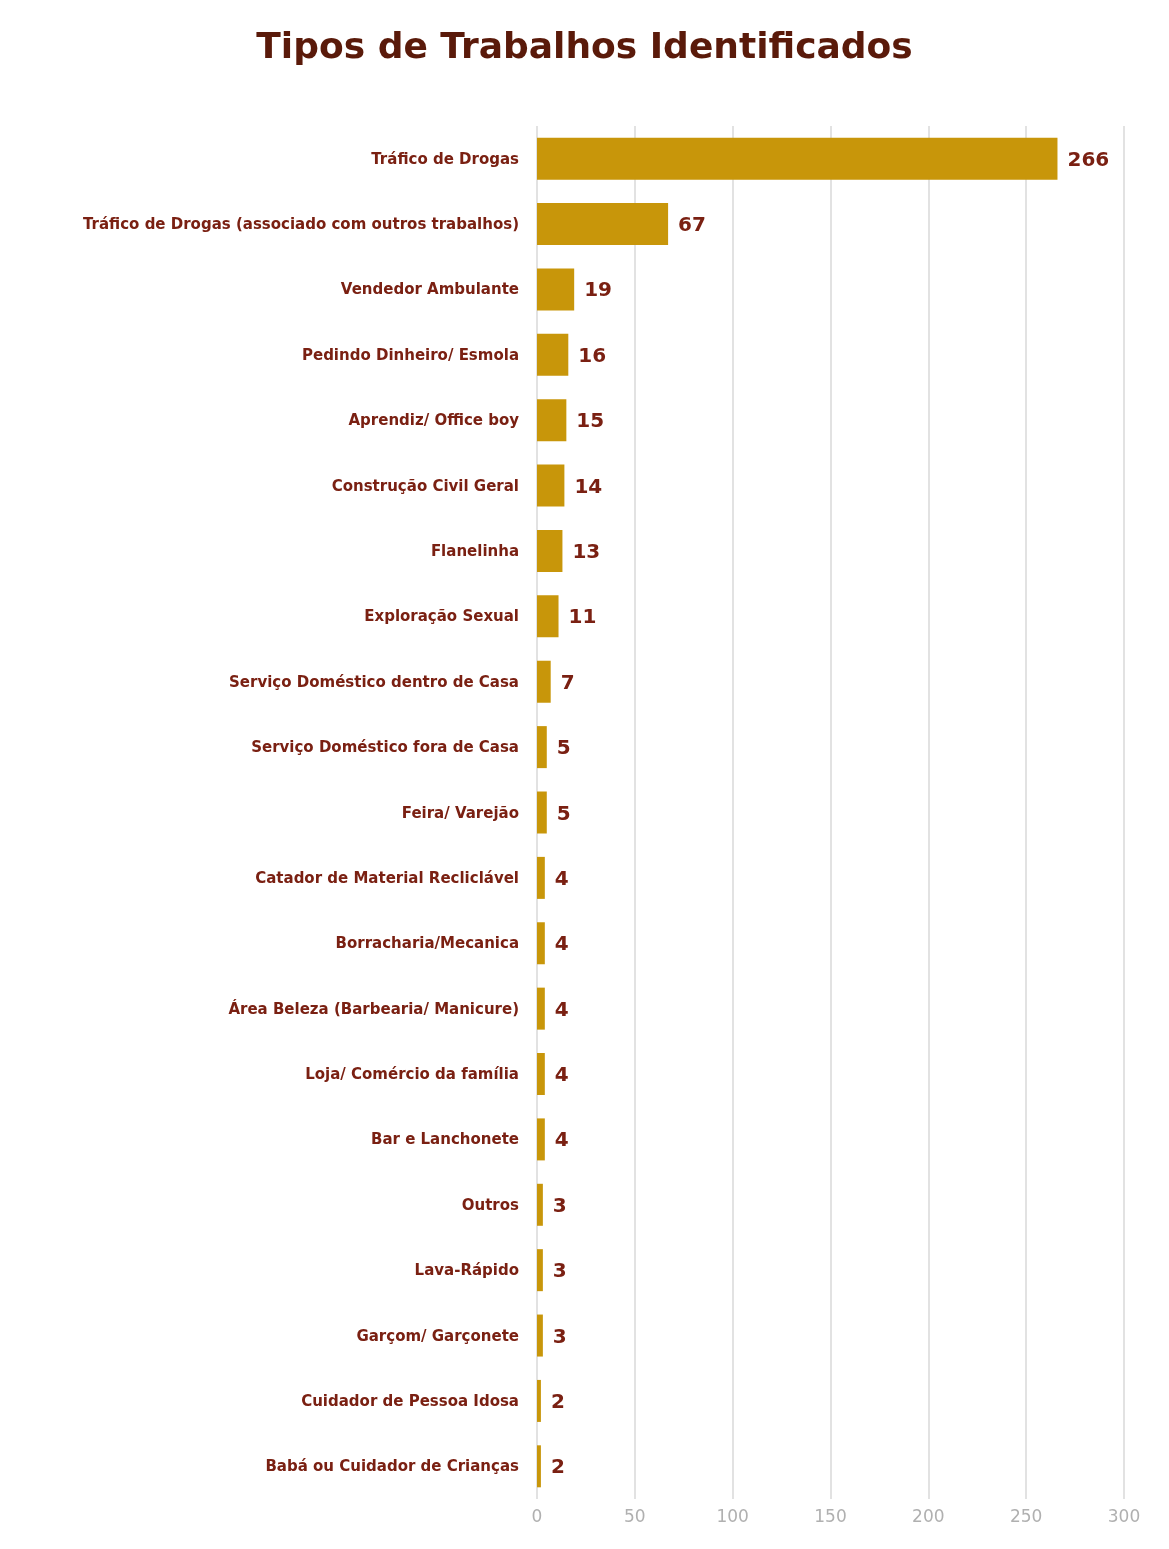 The width and height of the screenshot is (1169, 1549). I want to click on y-tick-label: Aprendiz/ Office boy, so click(434, 420).